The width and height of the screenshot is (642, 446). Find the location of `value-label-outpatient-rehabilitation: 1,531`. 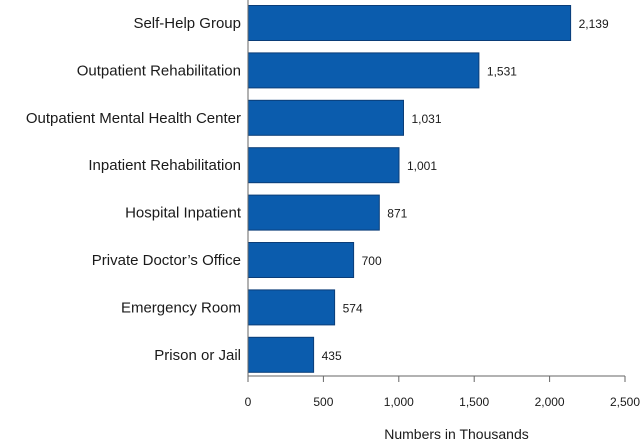

value-label-outpatient-rehabilitation: 1,531 is located at coordinates (502, 71).